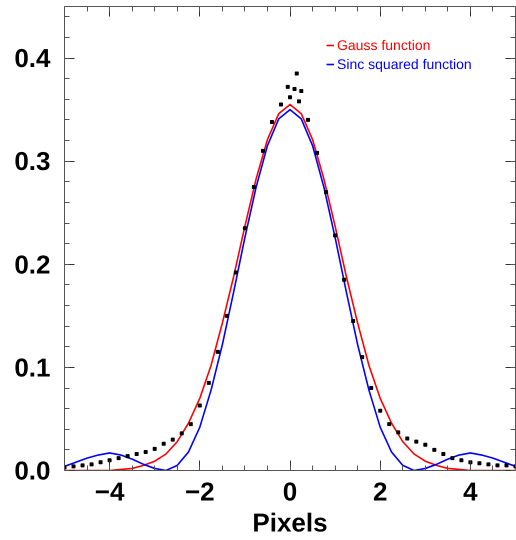 The height and width of the screenshot is (540, 516). What do you see at coordinates (32, 367) in the screenshot?
I see `y-tick-label: 0.1` at bounding box center [32, 367].